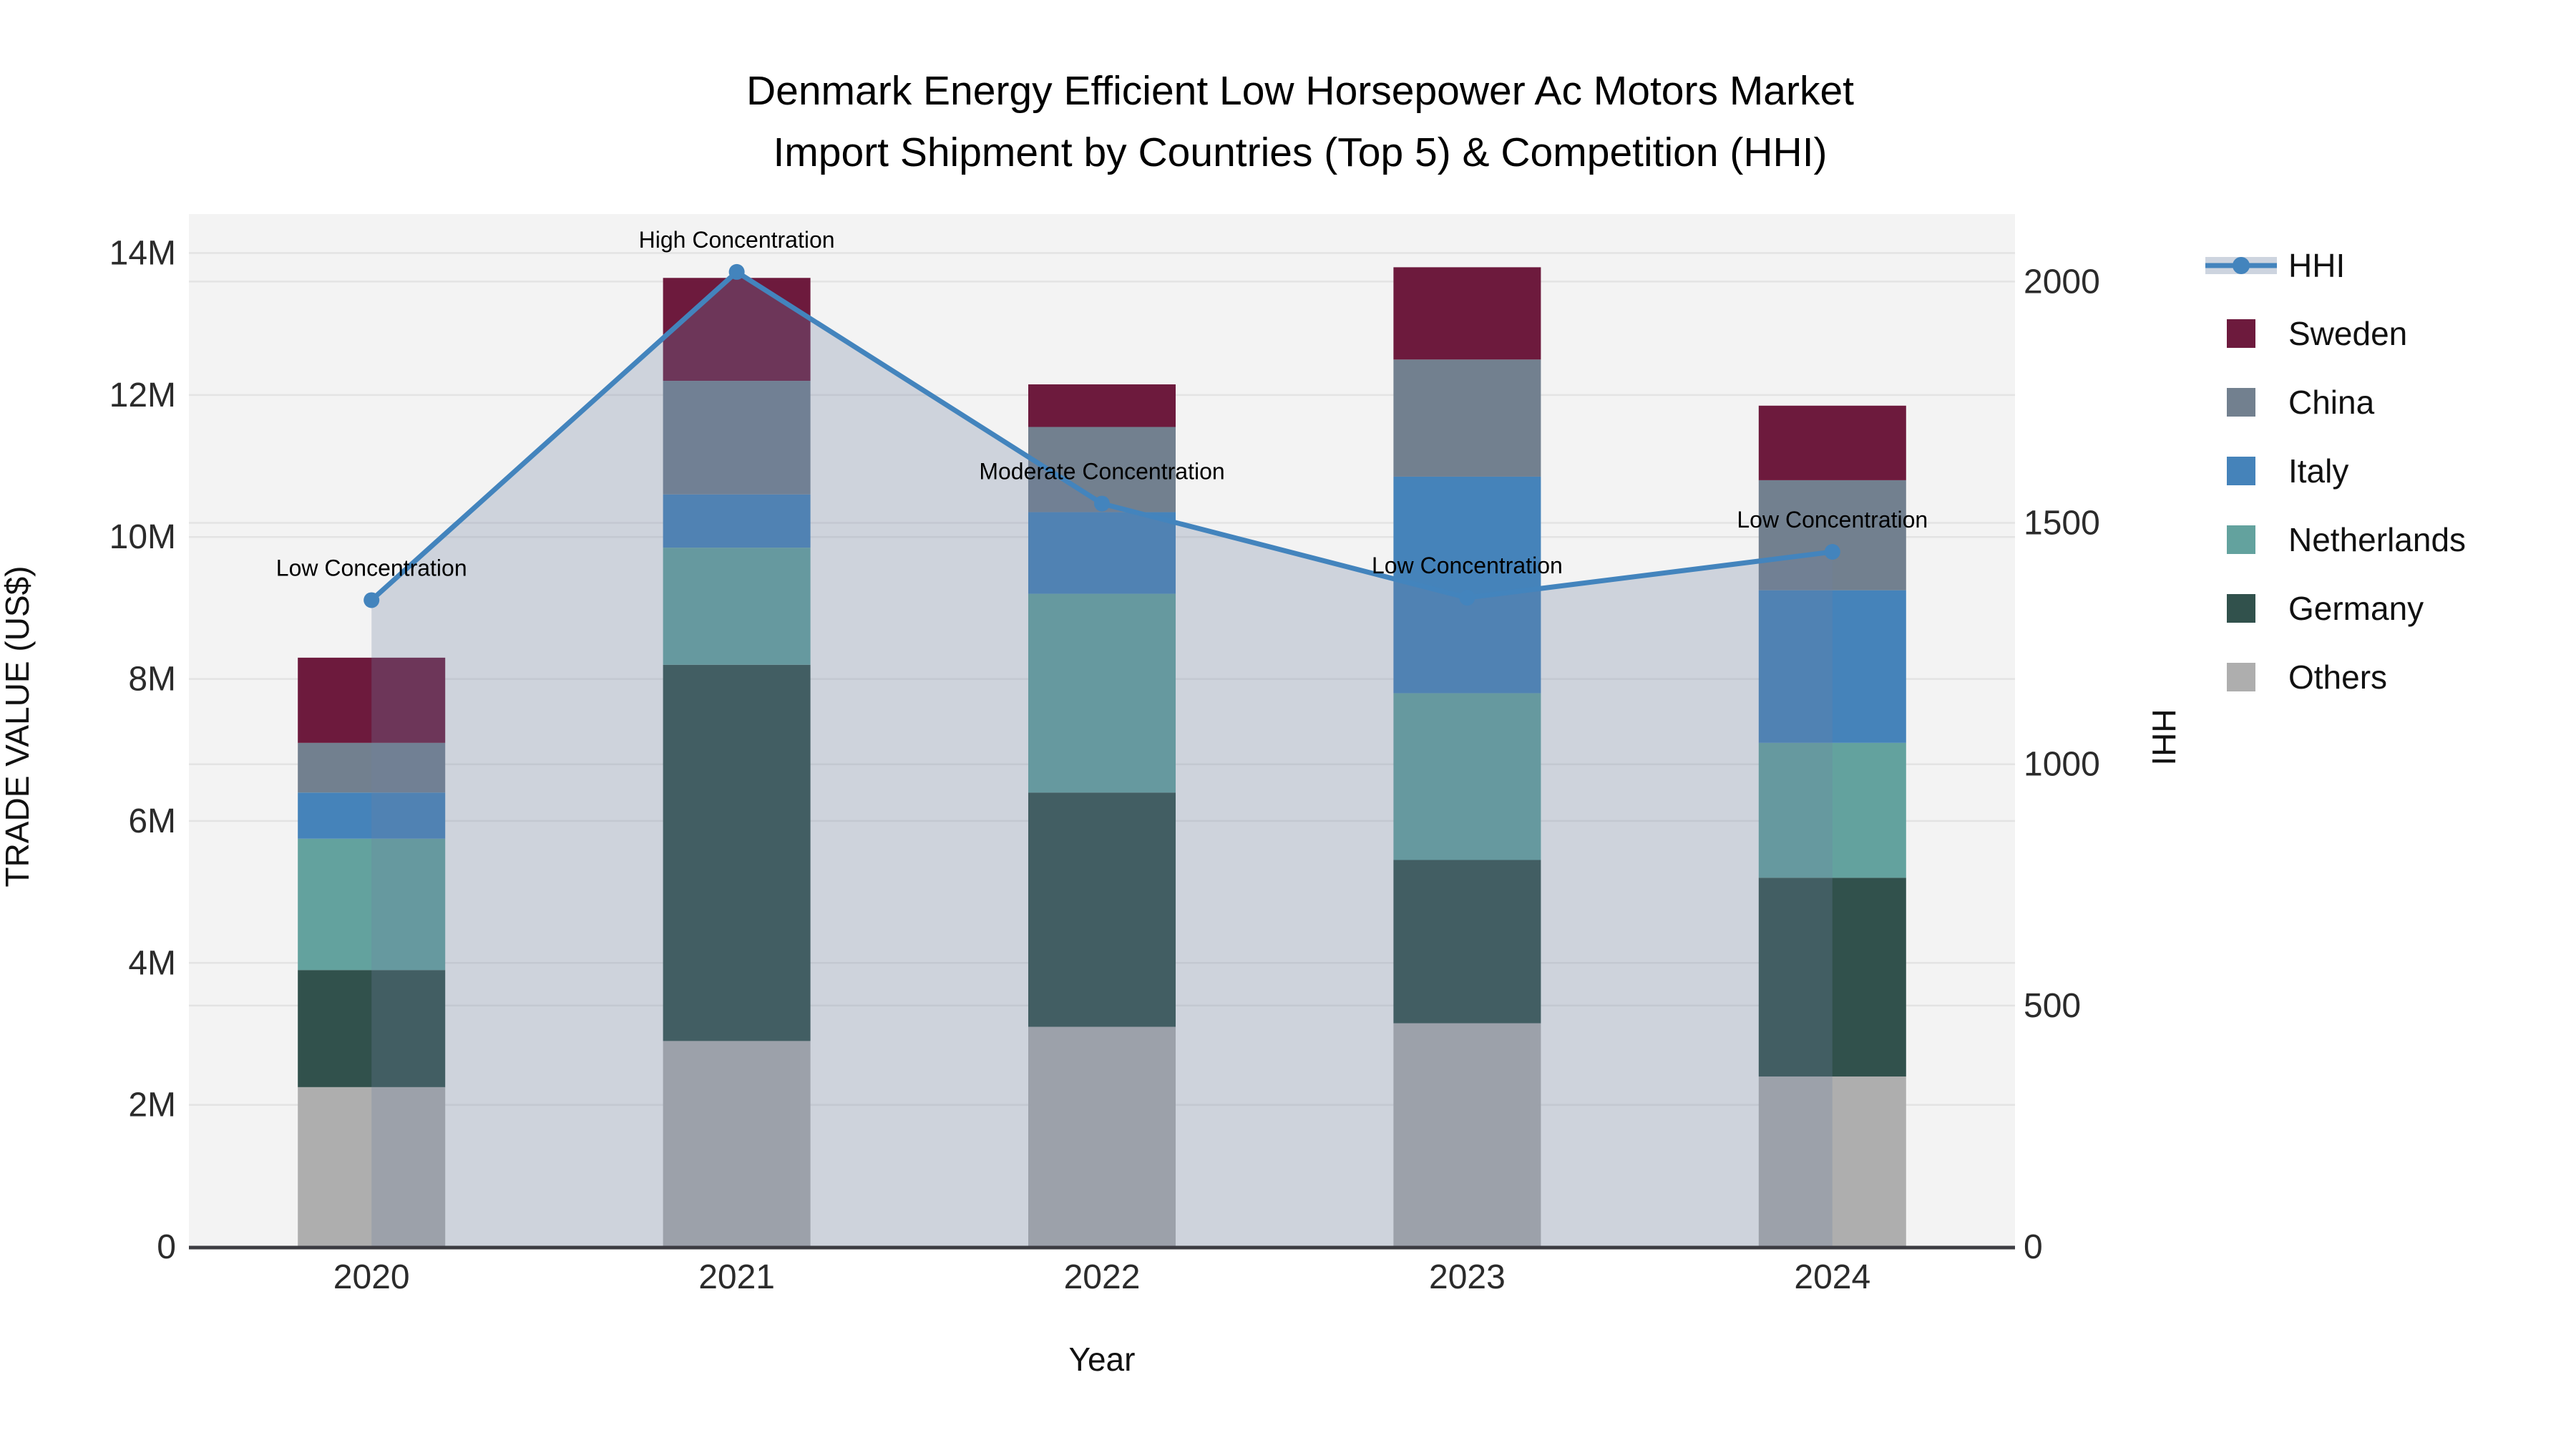 Image resolution: width=2576 pixels, height=1453 pixels. Describe the element at coordinates (1832, 810) in the screenshot. I see `bar-segment-netherlands-2024` at that location.